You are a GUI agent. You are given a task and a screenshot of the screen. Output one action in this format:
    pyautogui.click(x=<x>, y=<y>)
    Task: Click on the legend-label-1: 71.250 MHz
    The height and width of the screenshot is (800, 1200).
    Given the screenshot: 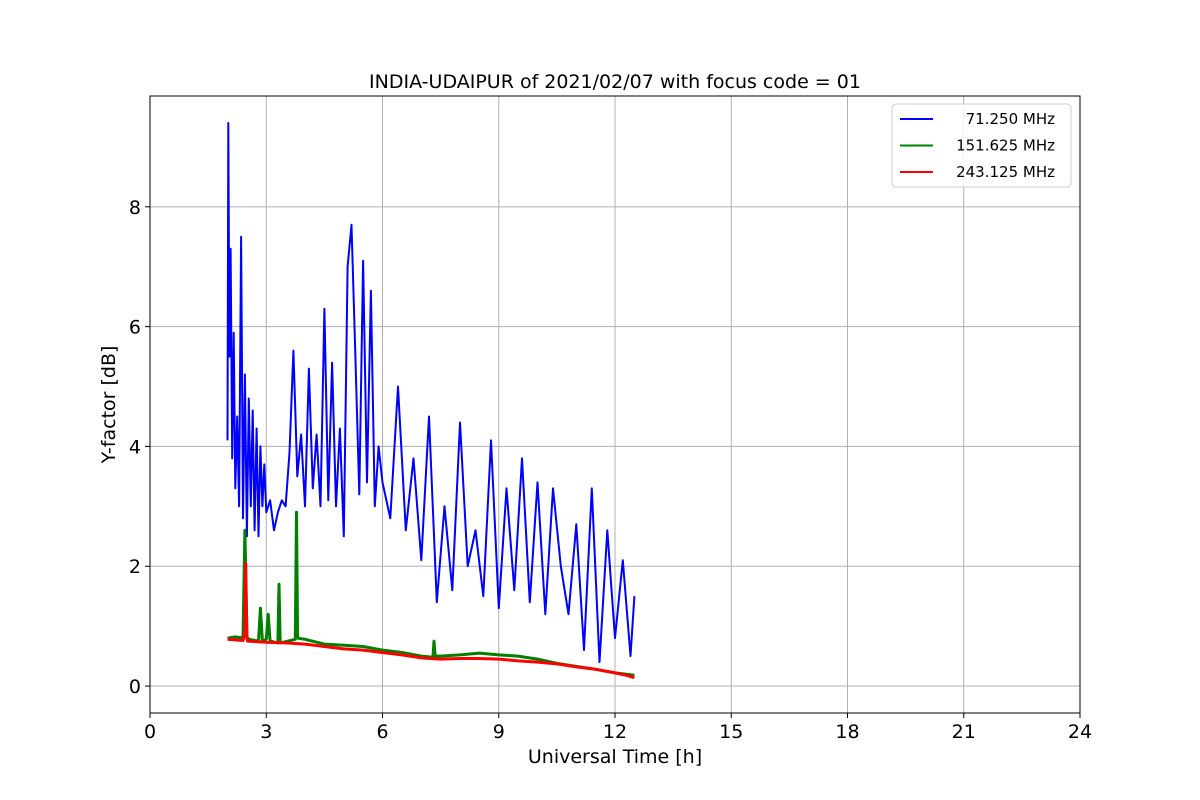 What is the action you would take?
    pyautogui.click(x=1010, y=119)
    